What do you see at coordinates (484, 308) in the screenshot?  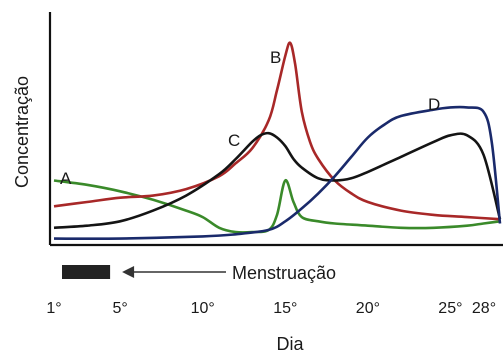 I see `x-tick-label: 28°` at bounding box center [484, 308].